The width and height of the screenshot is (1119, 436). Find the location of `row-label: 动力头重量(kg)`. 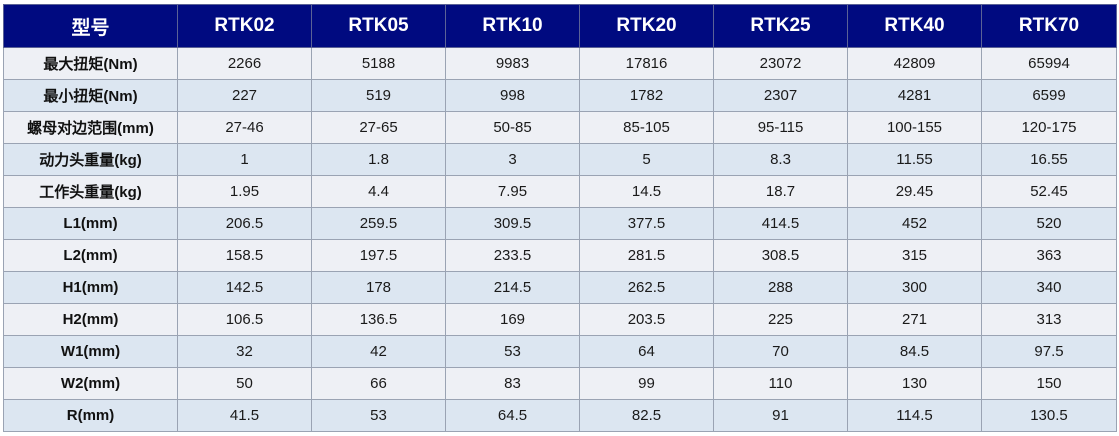

row-label: 动力头重量(kg) is located at coordinates (90, 159).